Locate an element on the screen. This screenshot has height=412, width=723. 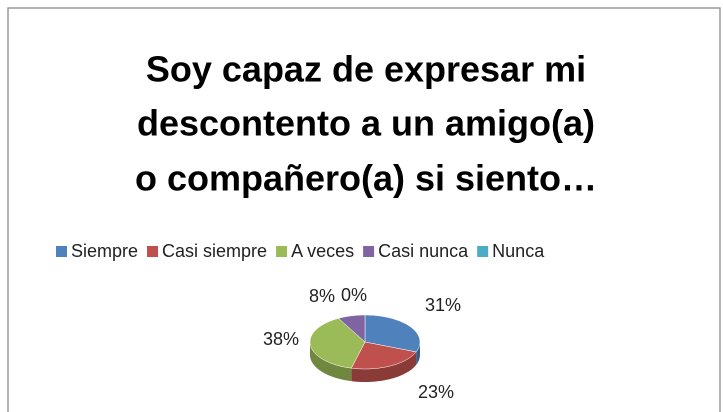
legend-label: Siempre is located at coordinates (104, 251).